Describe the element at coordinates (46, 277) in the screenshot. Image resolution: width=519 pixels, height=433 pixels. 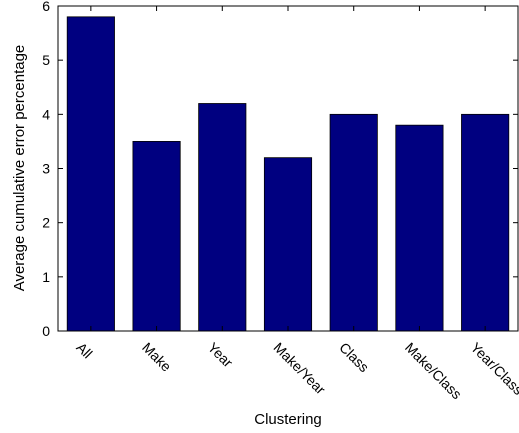
I see `y-tick-label: 1` at that location.